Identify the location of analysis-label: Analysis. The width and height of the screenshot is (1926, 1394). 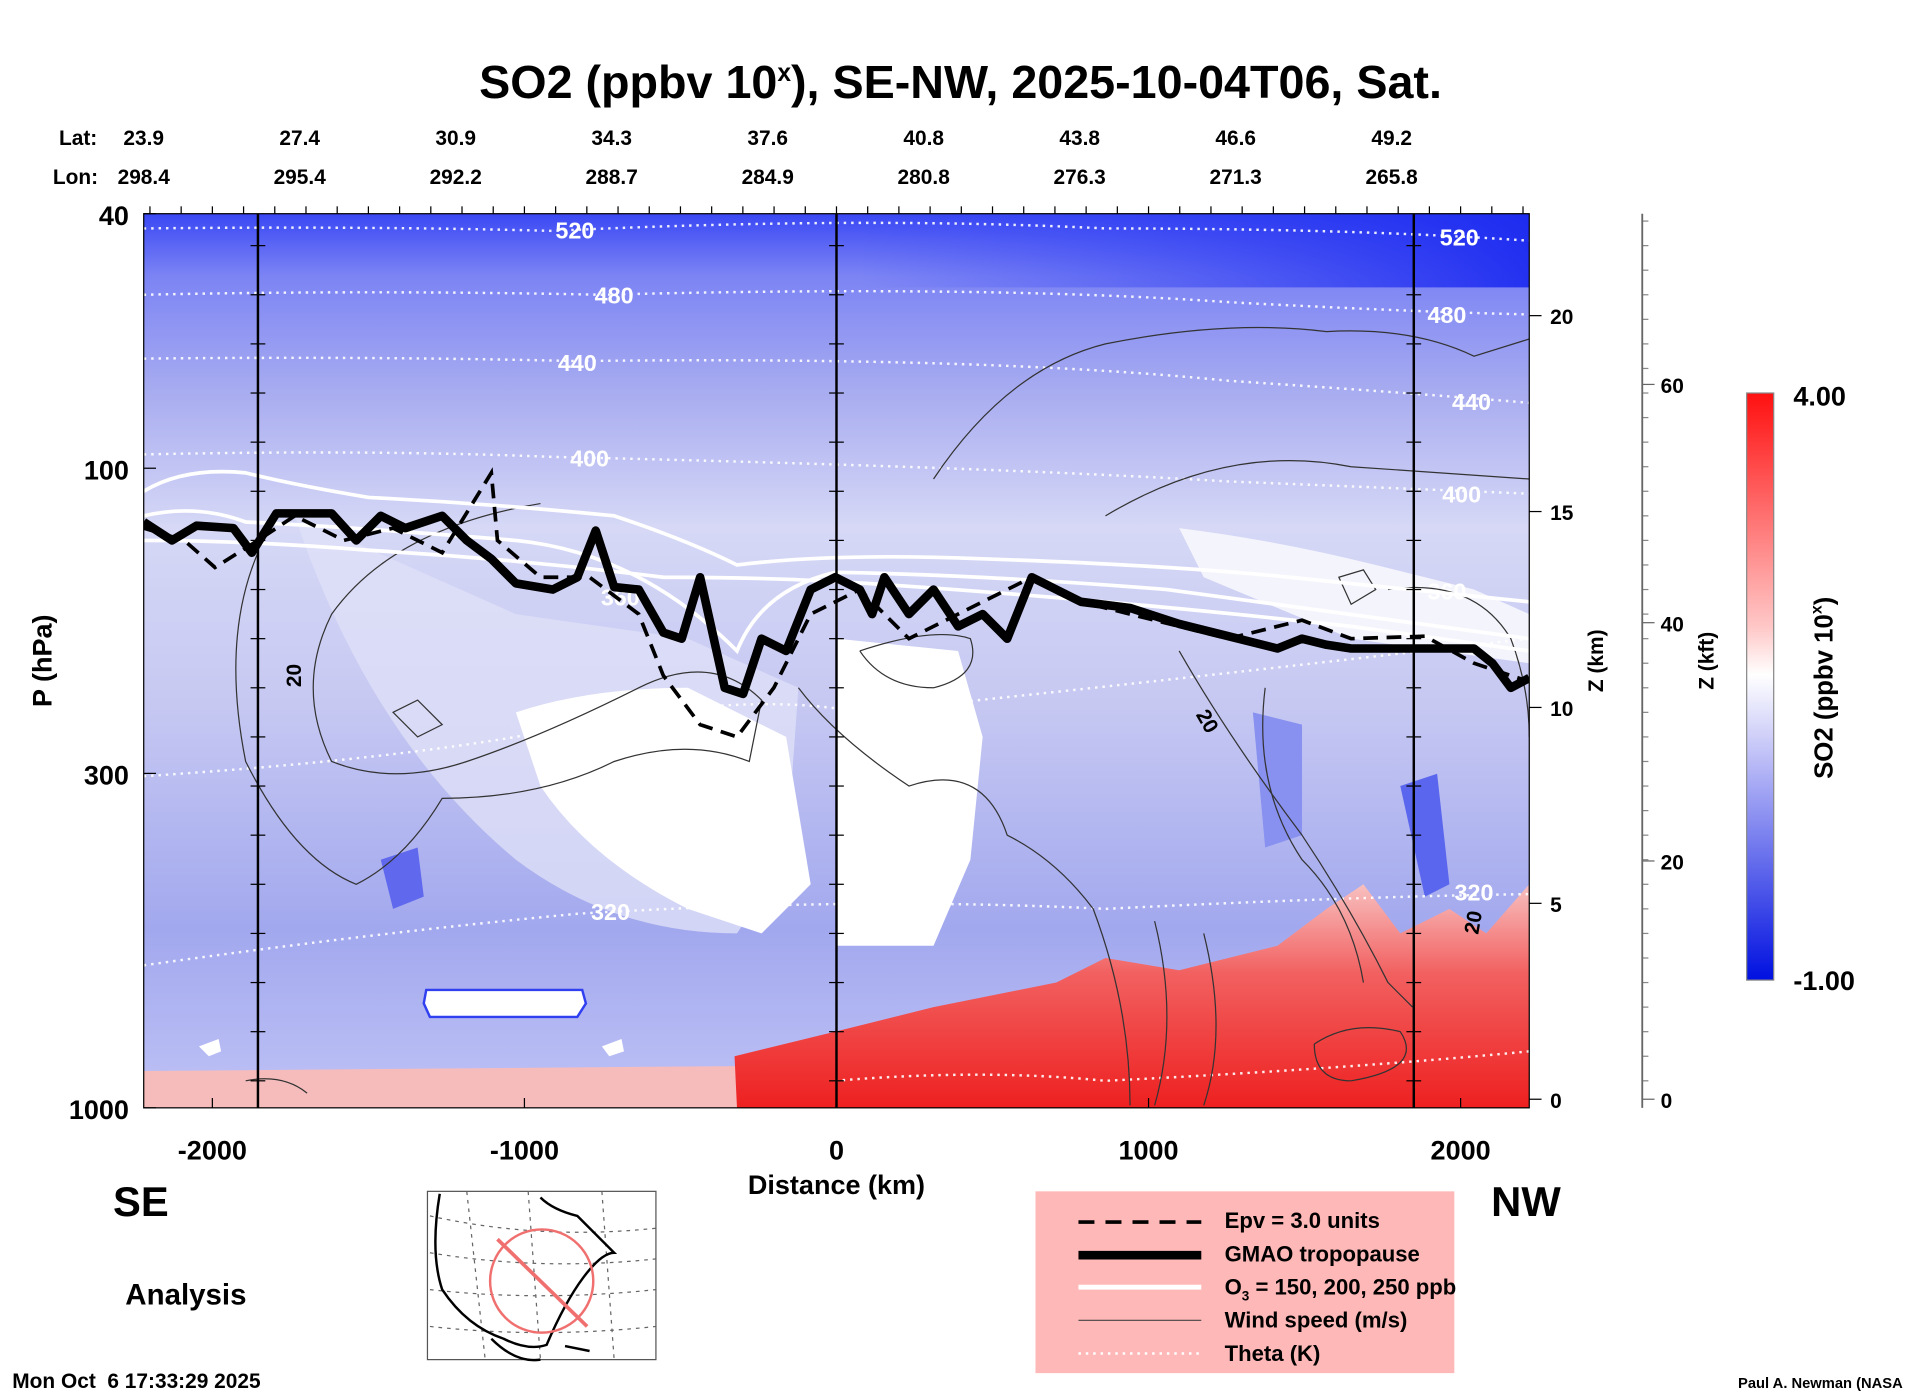
(185, 1294).